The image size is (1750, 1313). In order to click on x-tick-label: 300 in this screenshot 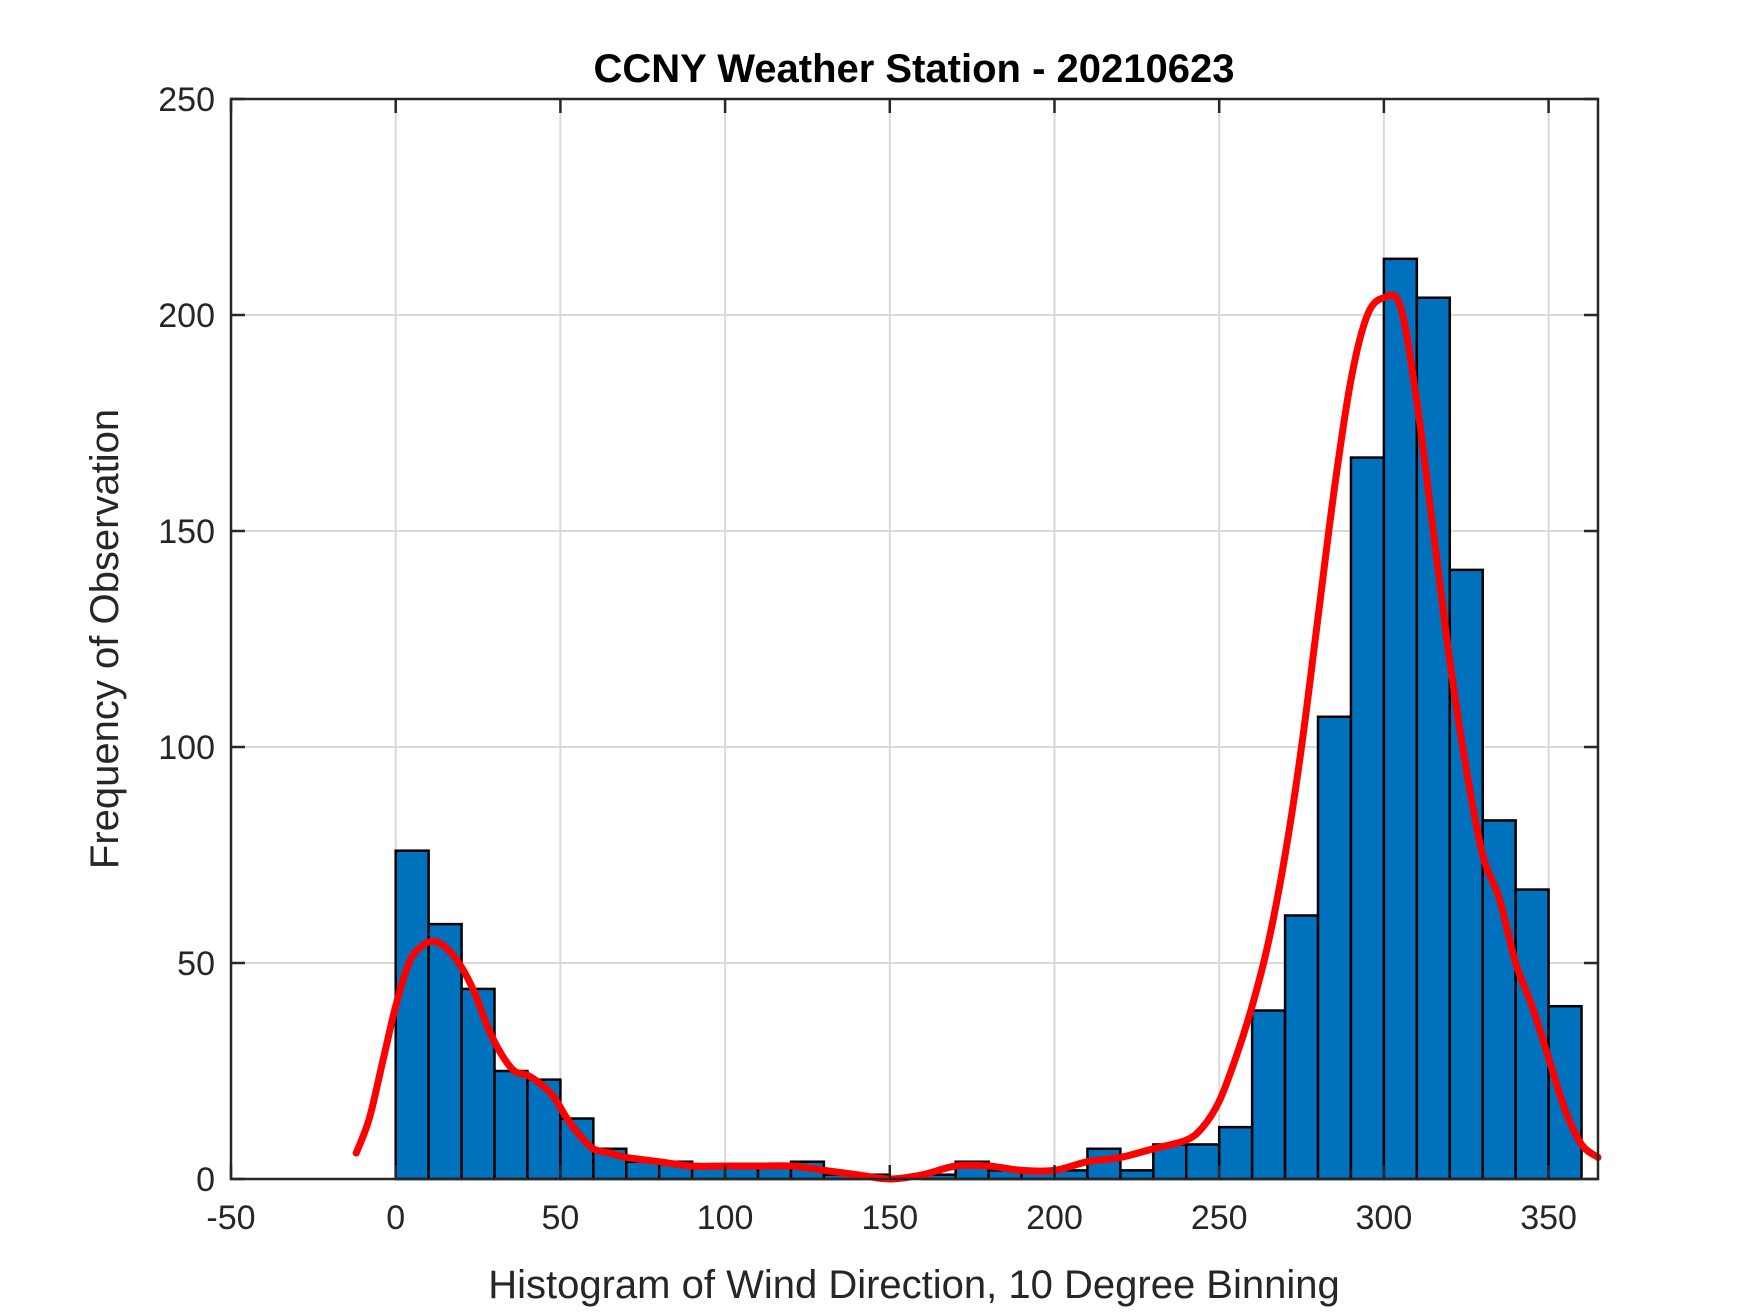, I will do `click(1384, 1218)`.